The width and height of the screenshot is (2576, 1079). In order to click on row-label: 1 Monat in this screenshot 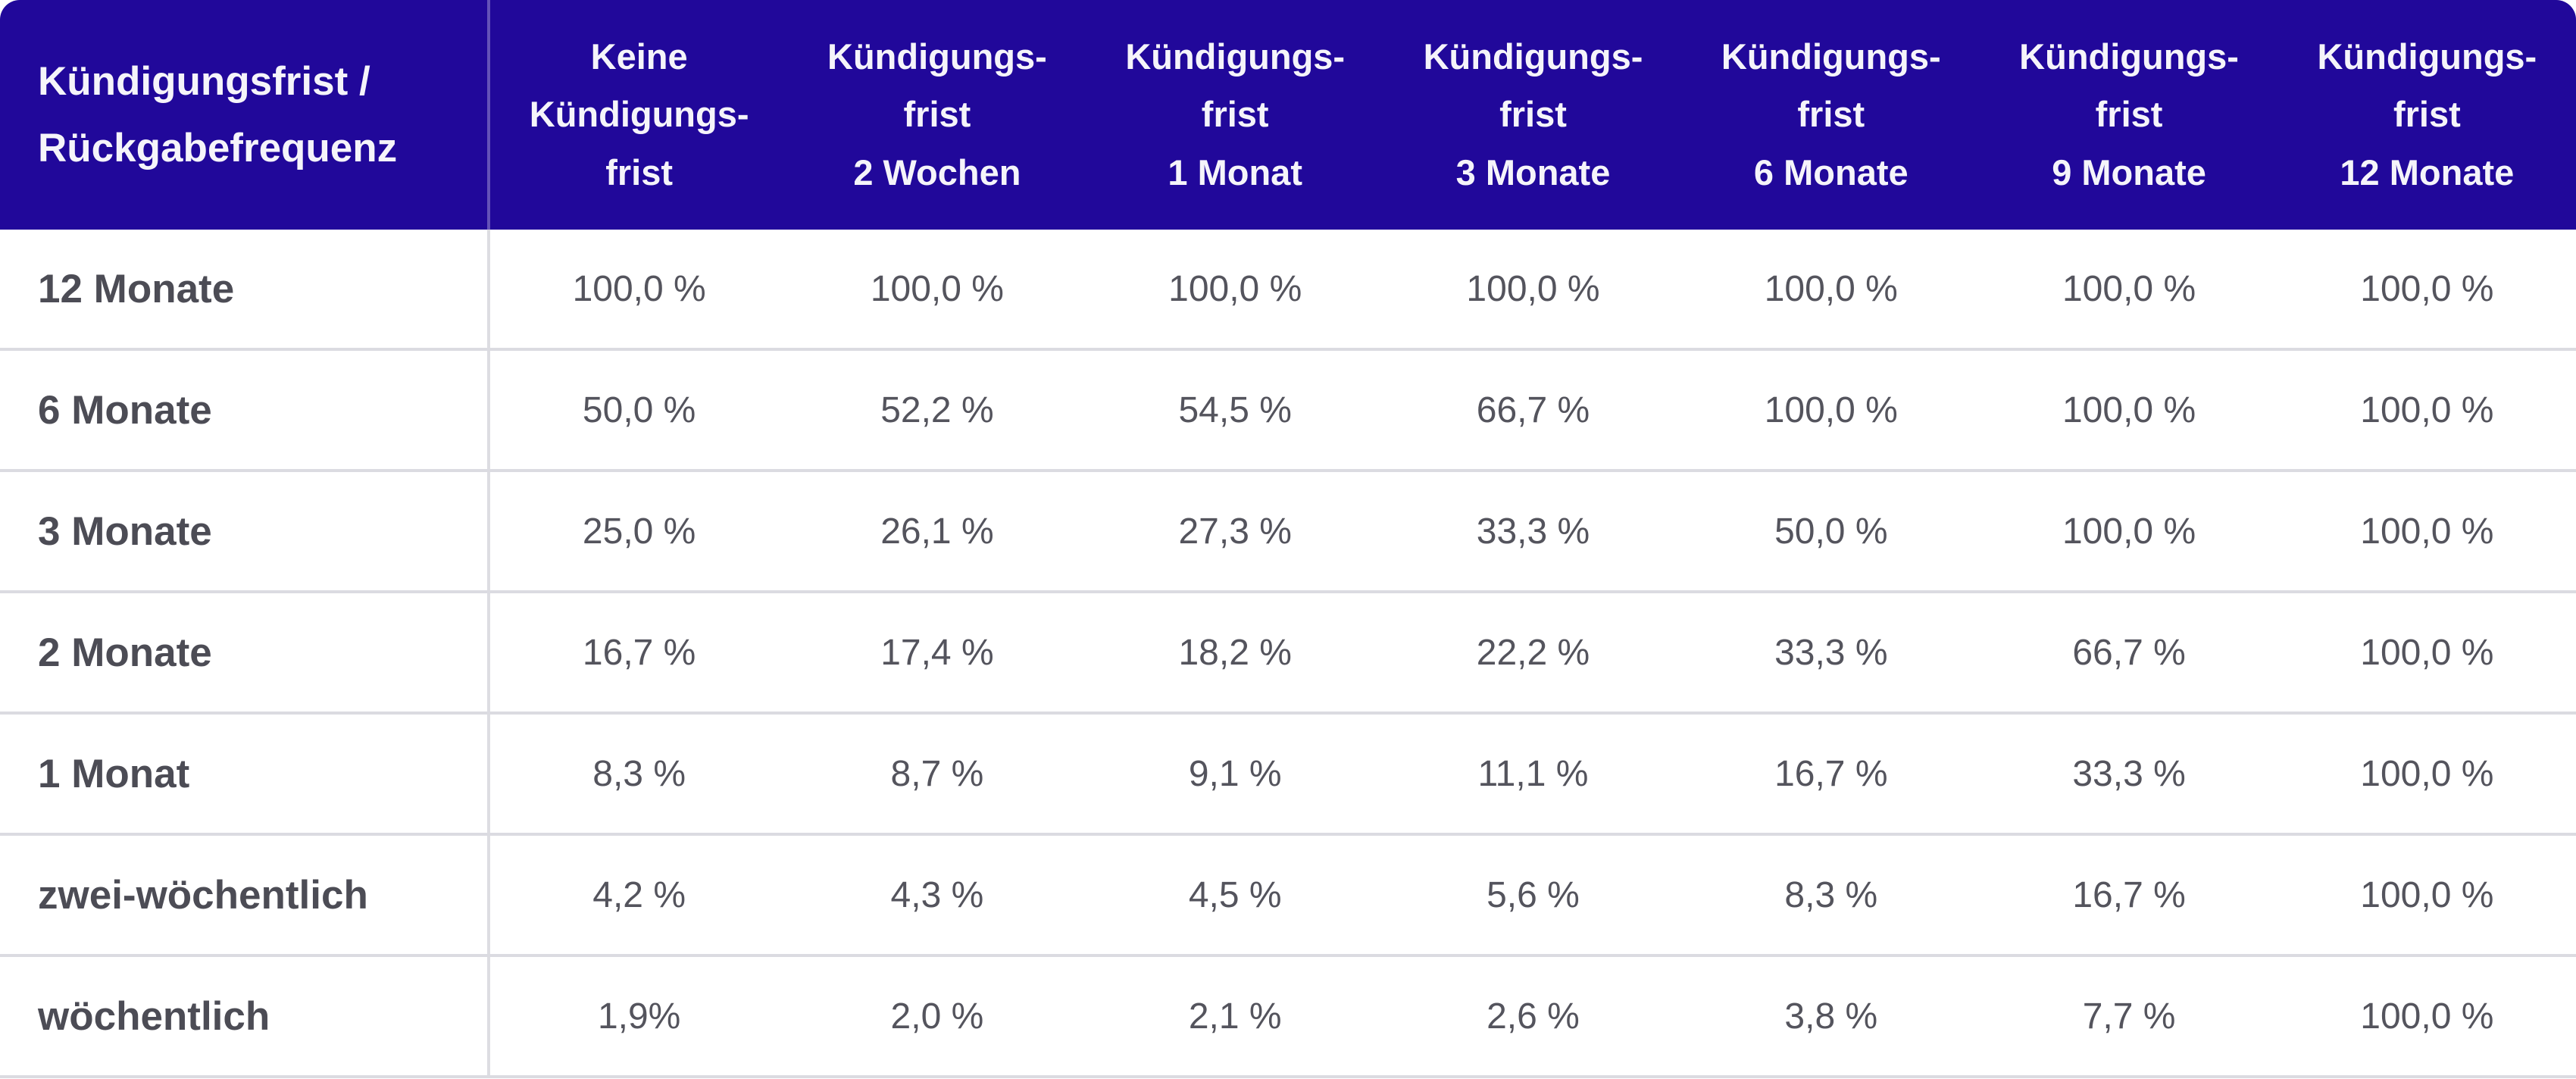, I will do `click(245, 774)`.